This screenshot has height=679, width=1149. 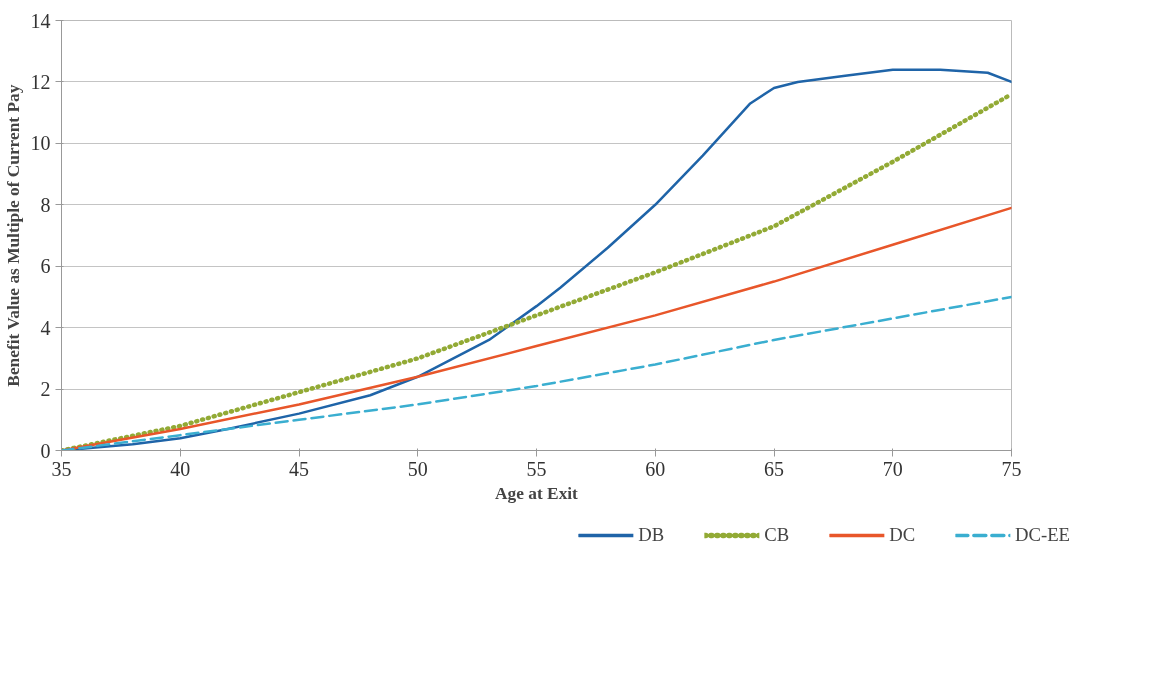 What do you see at coordinates (651, 535) in the screenshot?
I see `legend-label: DB` at bounding box center [651, 535].